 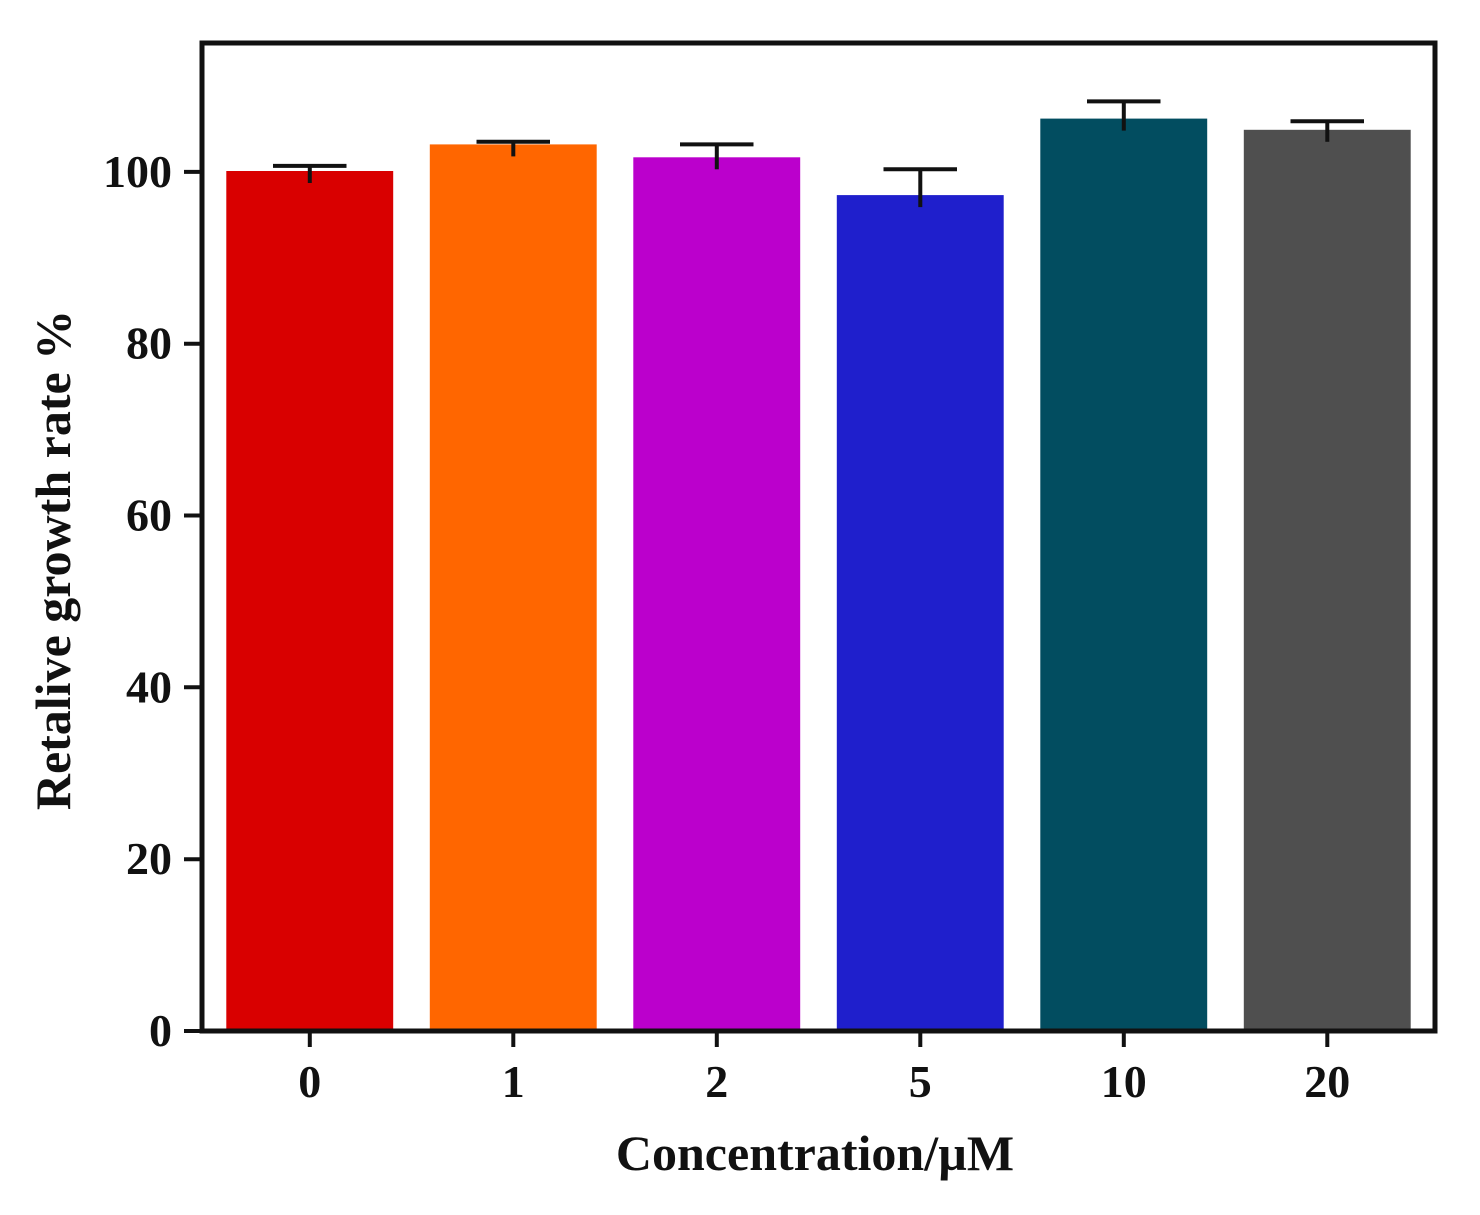 What do you see at coordinates (309, 1081) in the screenshot?
I see `x-tick-label-0: 0` at bounding box center [309, 1081].